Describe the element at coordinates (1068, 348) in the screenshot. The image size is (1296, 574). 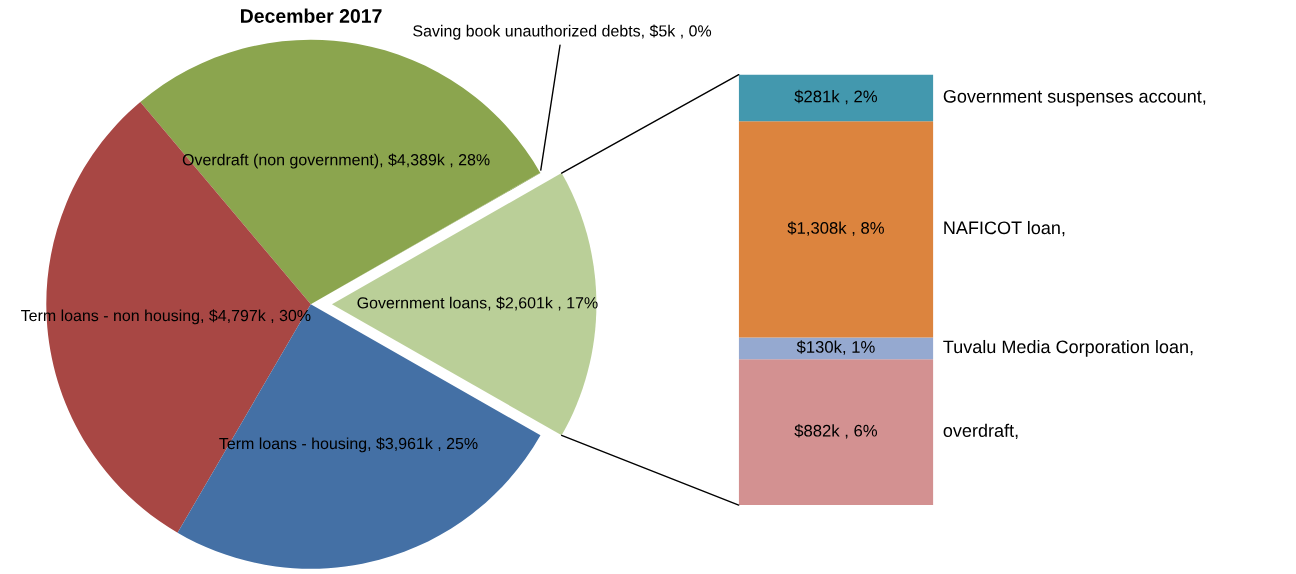
I see `series-label: Tuvalu Media Corporation loan,` at that location.